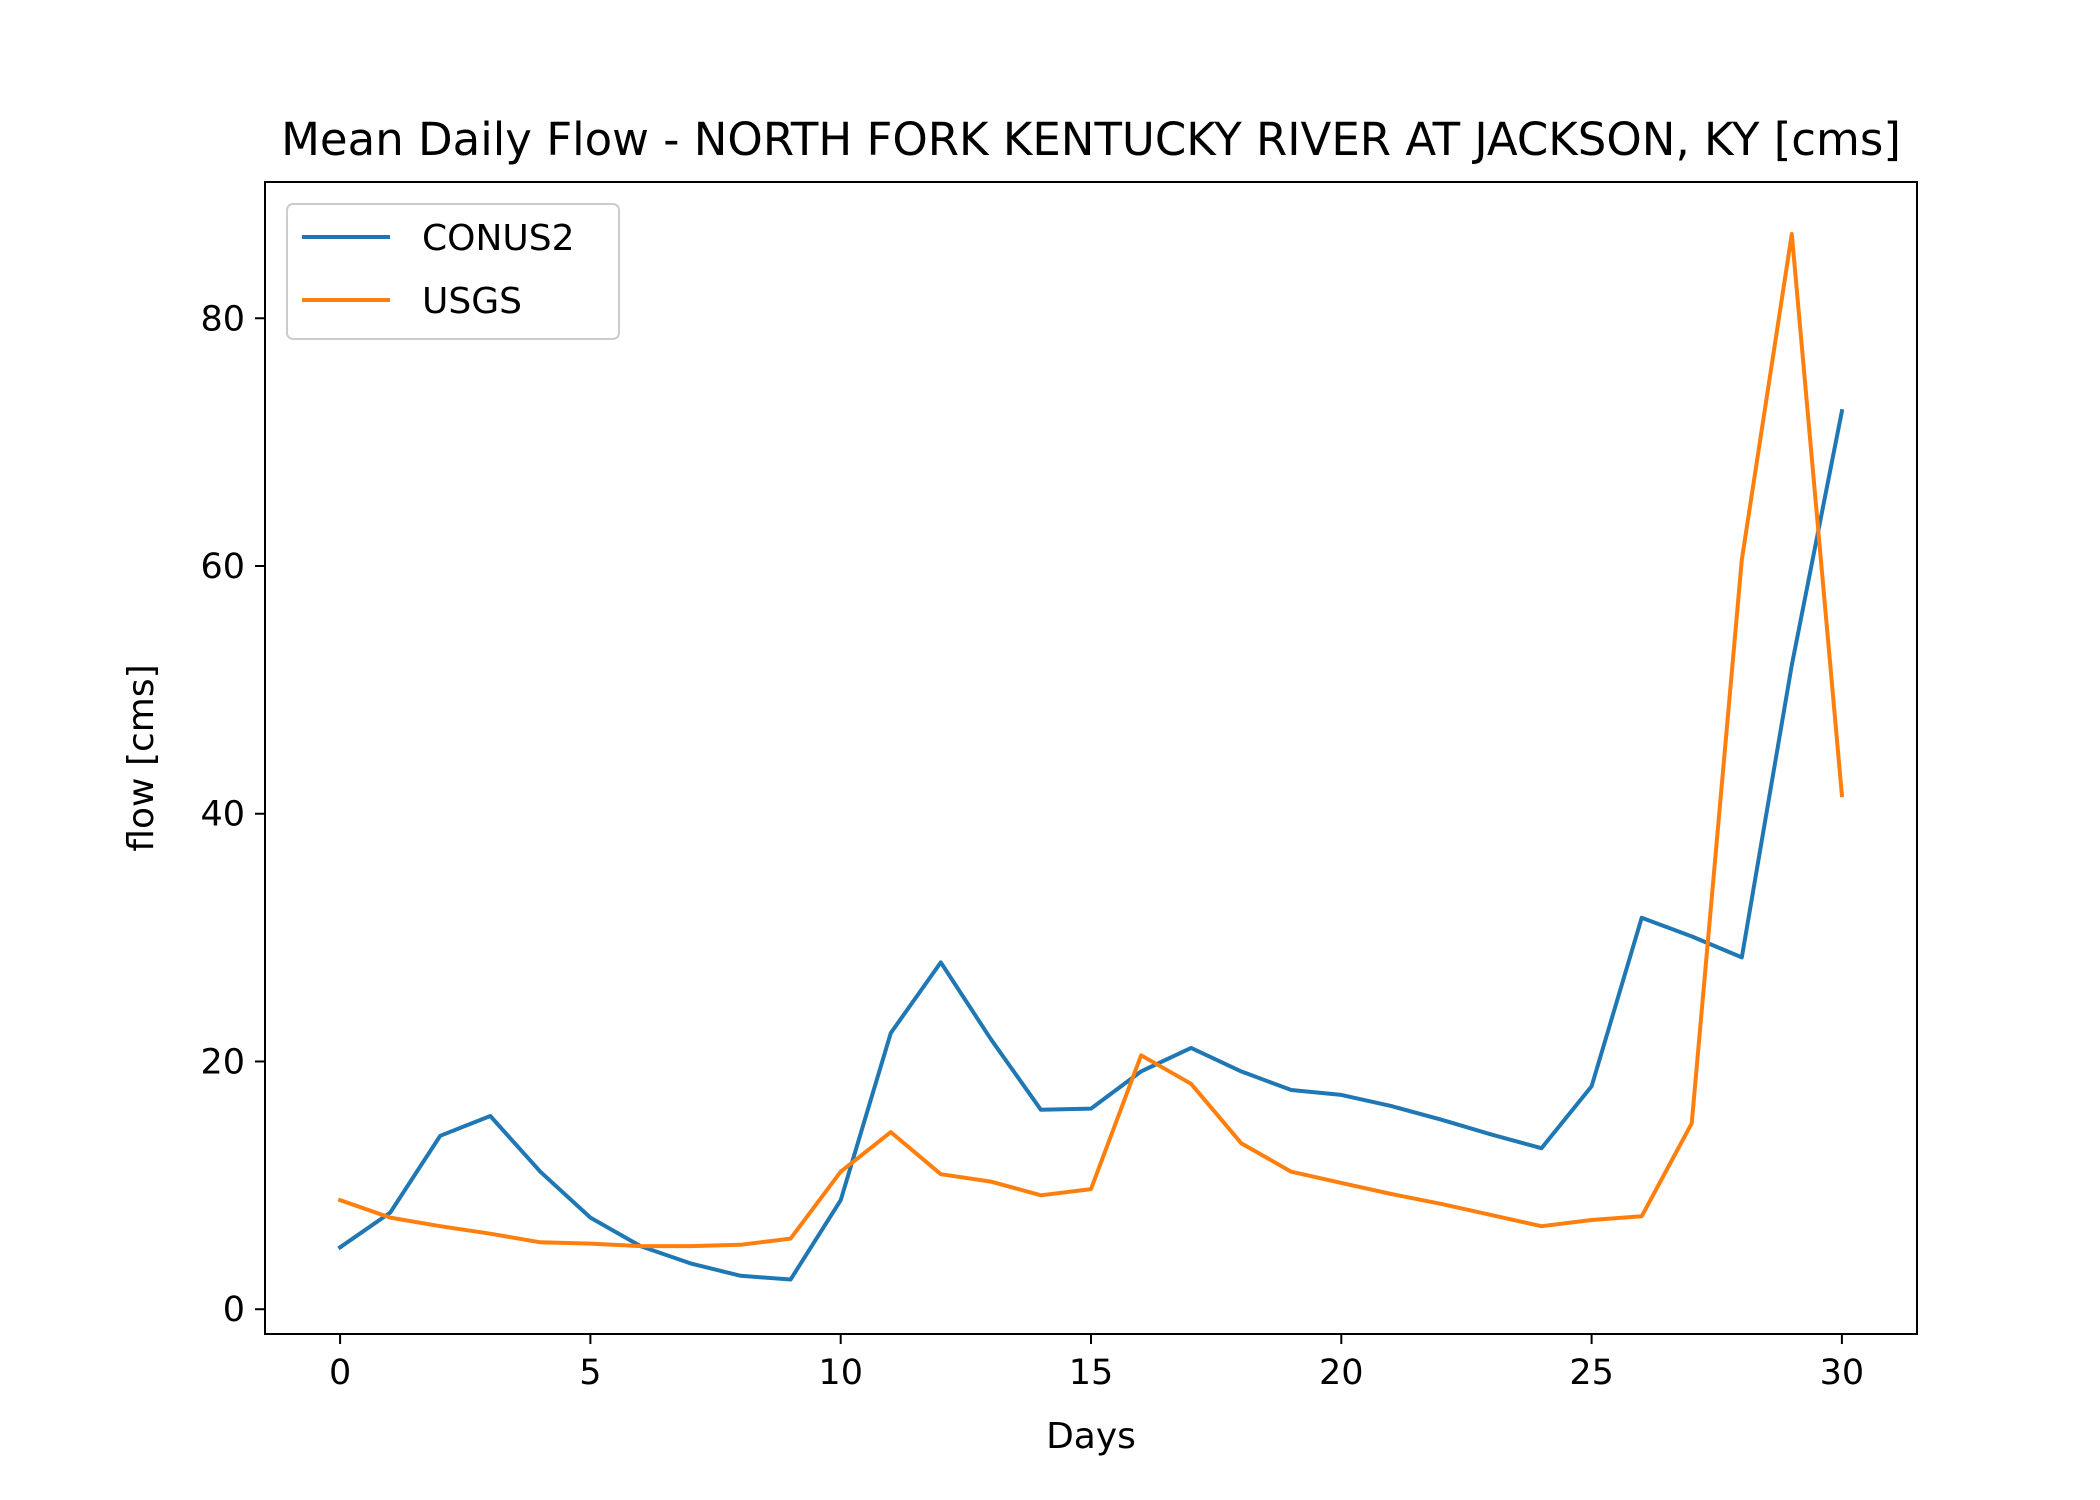 The height and width of the screenshot is (1500, 2100). Describe the element at coordinates (141, 757) in the screenshot. I see `y-axis-label: flow [cms]` at that location.